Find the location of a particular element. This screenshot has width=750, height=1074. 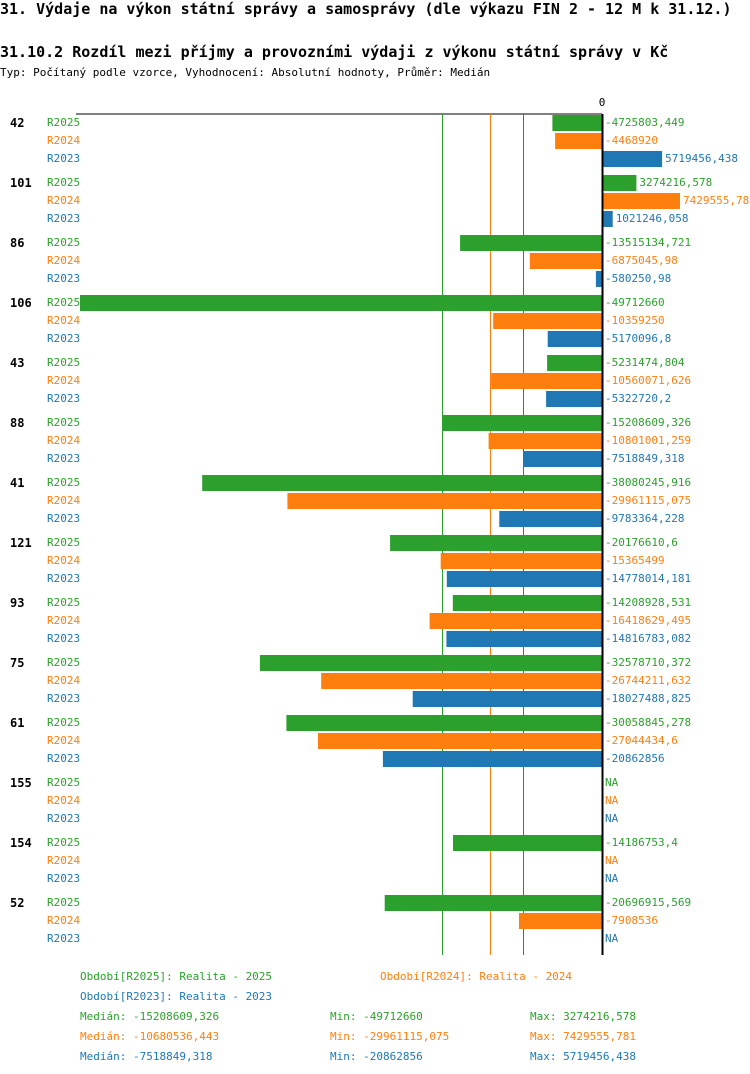

value-label: -15365499 is located at coordinates (635, 560).